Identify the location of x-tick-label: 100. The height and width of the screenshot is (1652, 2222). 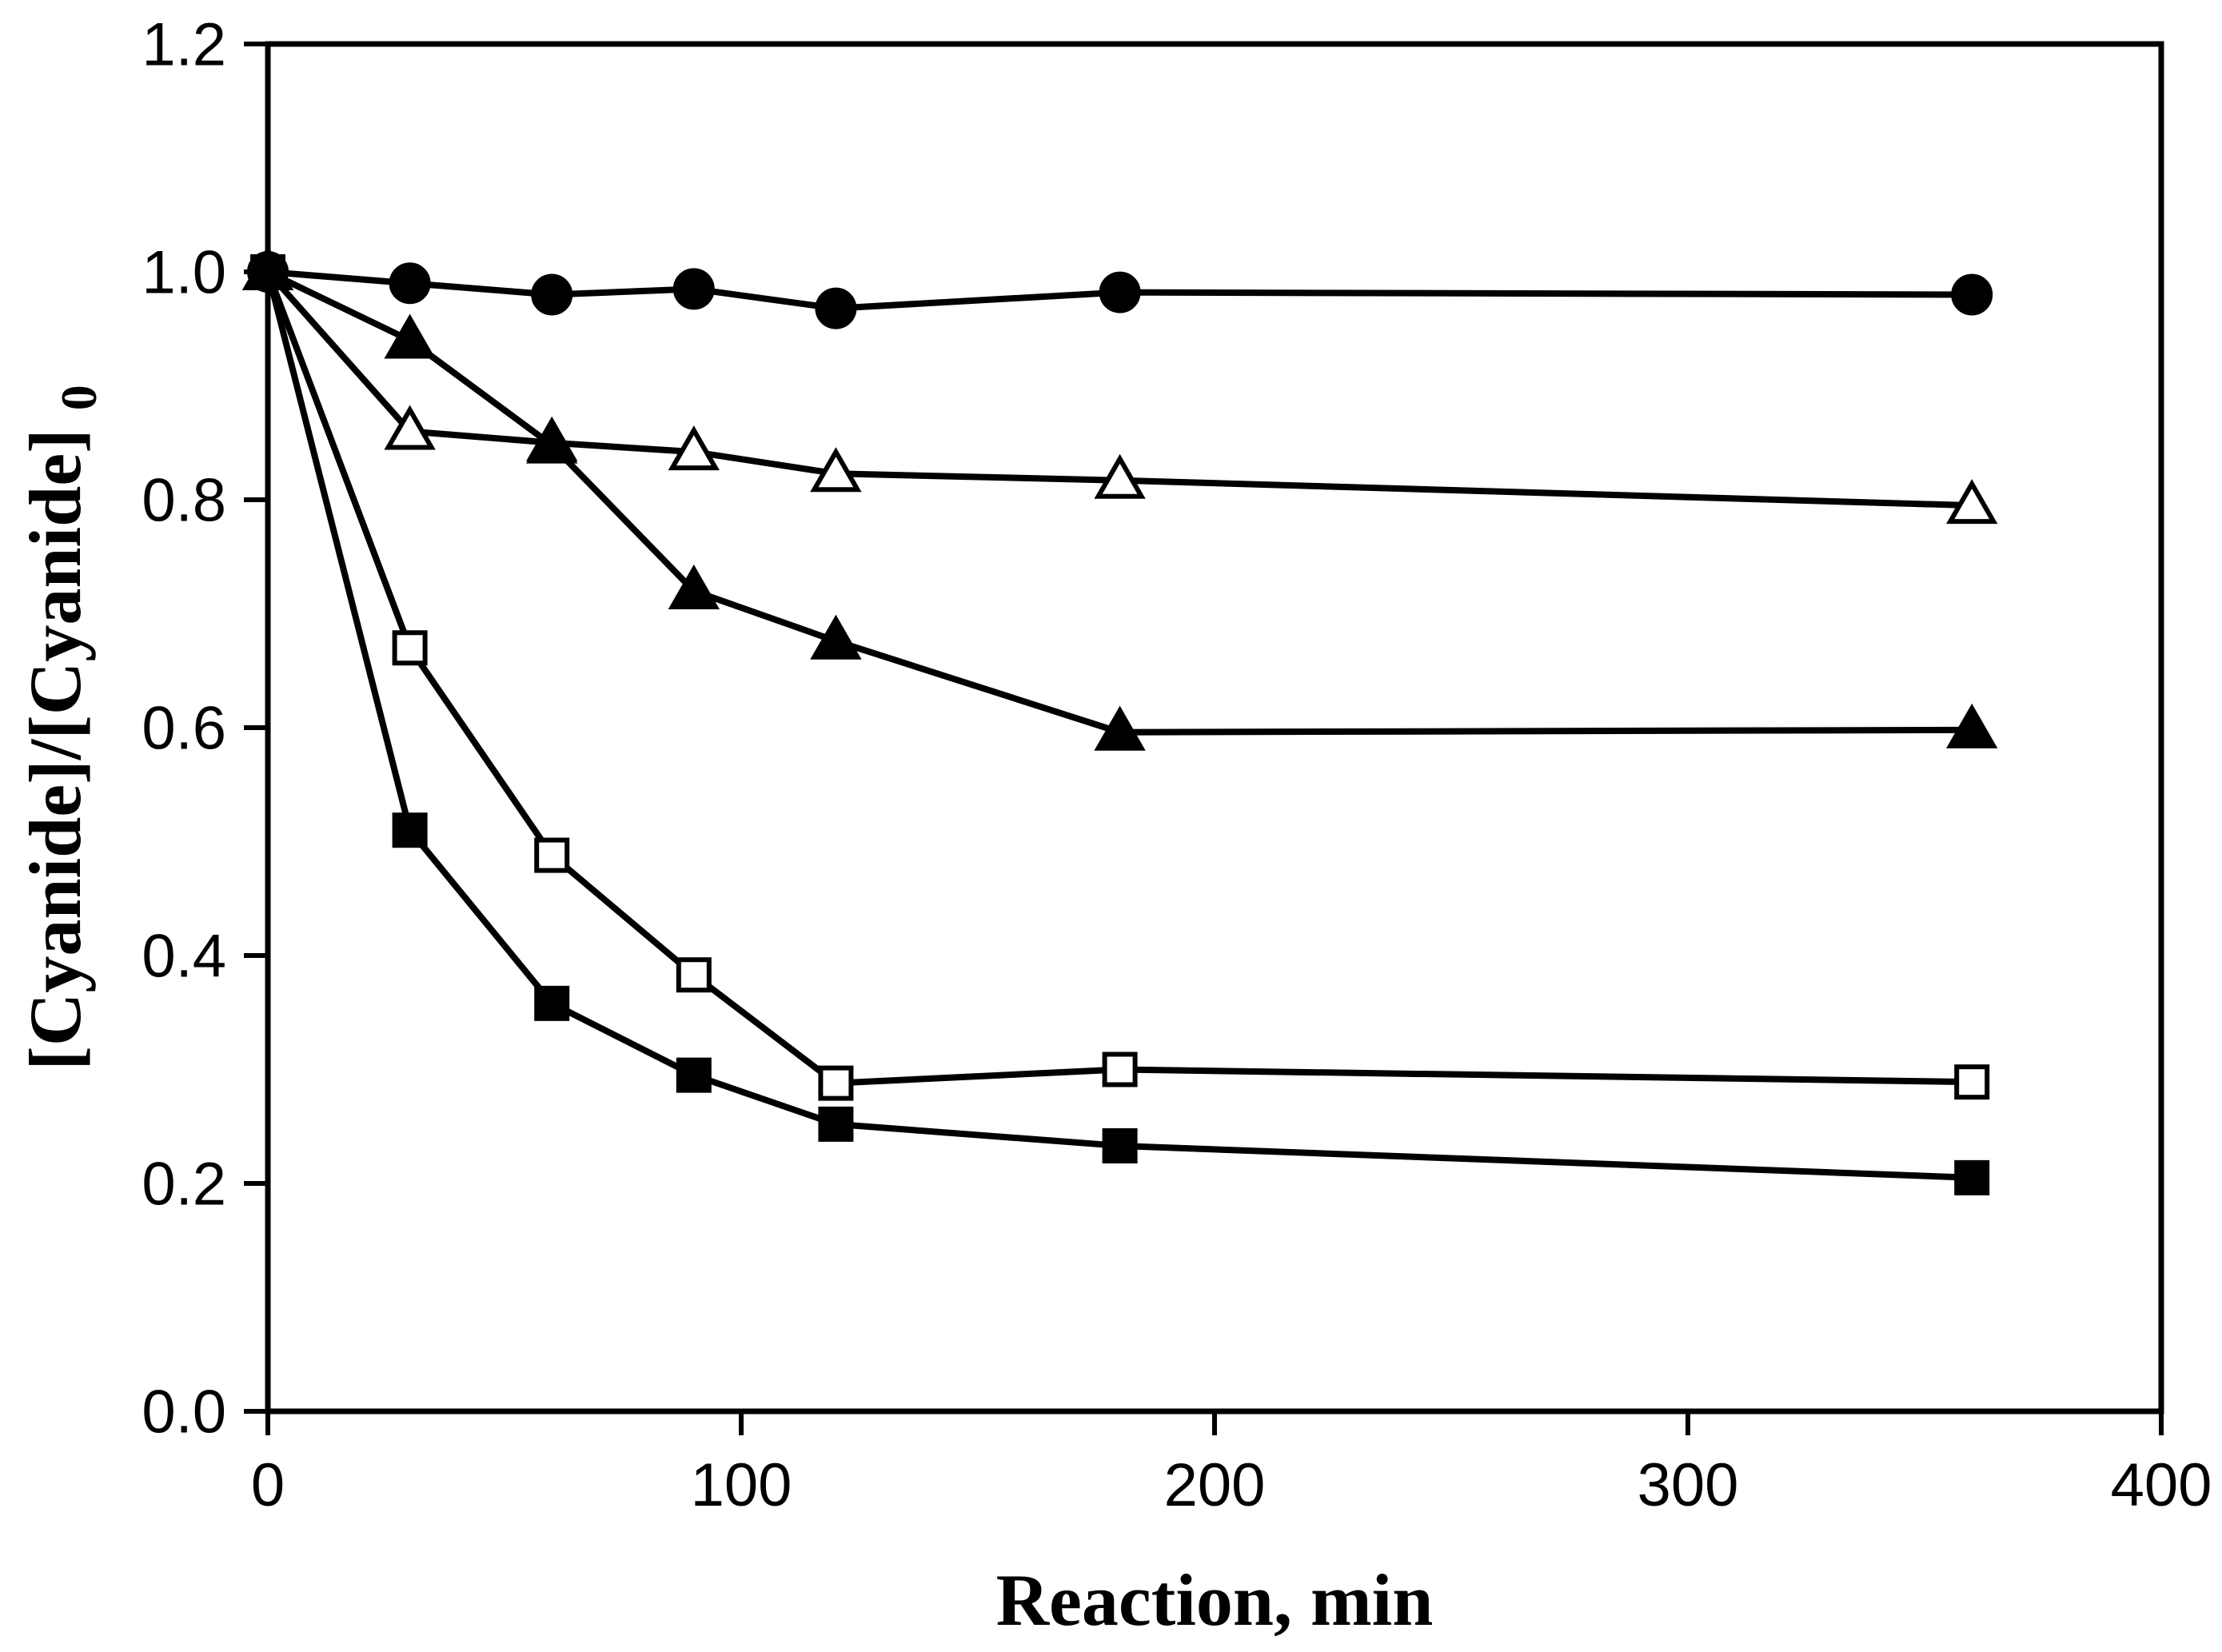
(741, 1485).